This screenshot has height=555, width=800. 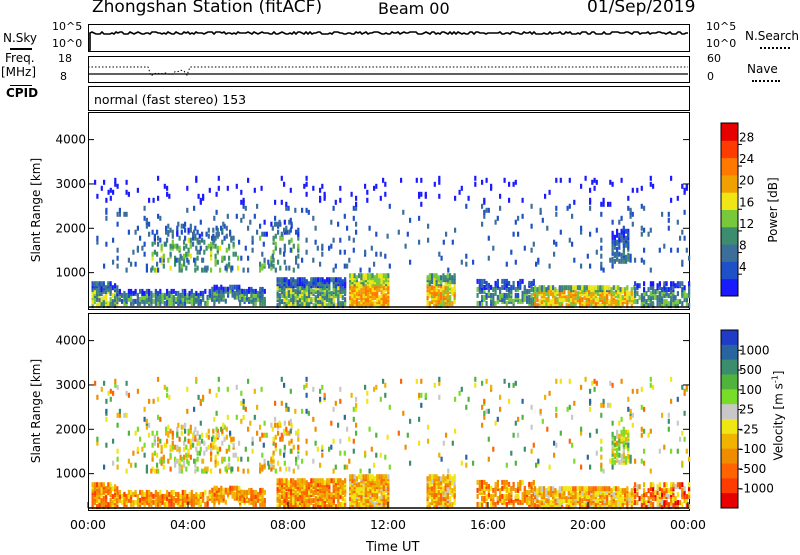 What do you see at coordinates (20, 58) in the screenshot?
I see `freq-label-1: Freq.` at bounding box center [20, 58].